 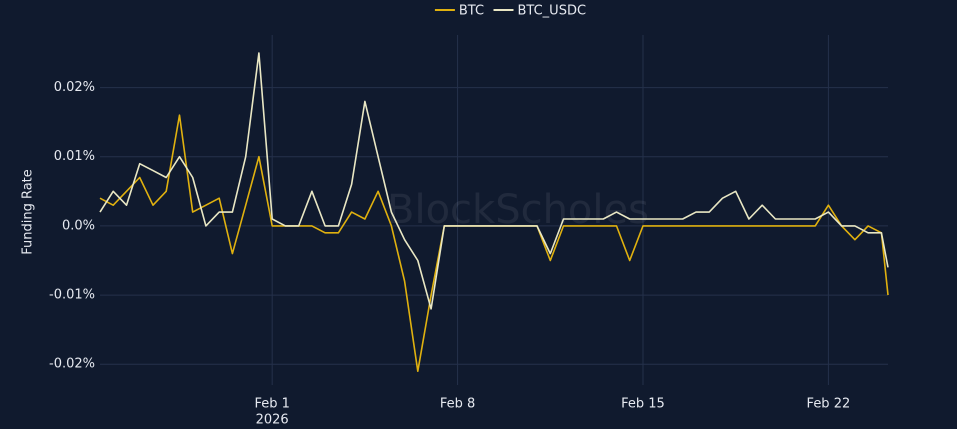 I want to click on y-tick-label: -0.02%, so click(x=72, y=364).